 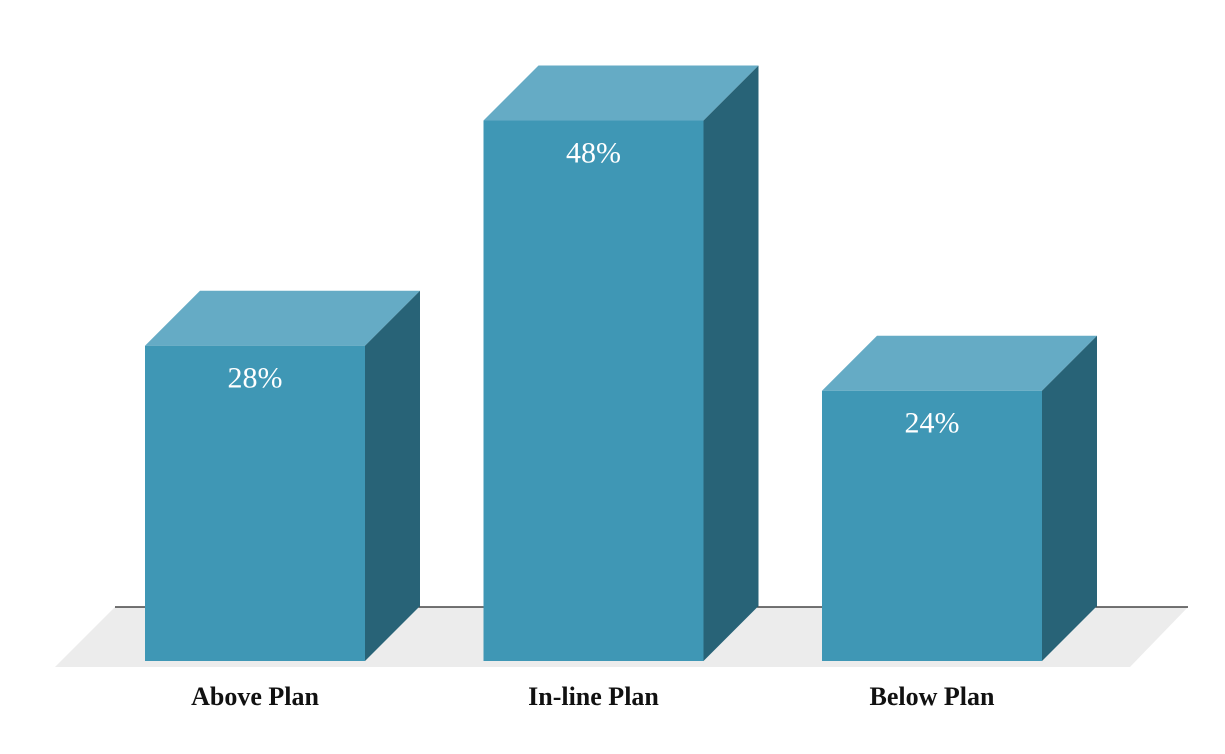 What do you see at coordinates (593, 696) in the screenshot?
I see `x-tick-label: In-line Plan` at bounding box center [593, 696].